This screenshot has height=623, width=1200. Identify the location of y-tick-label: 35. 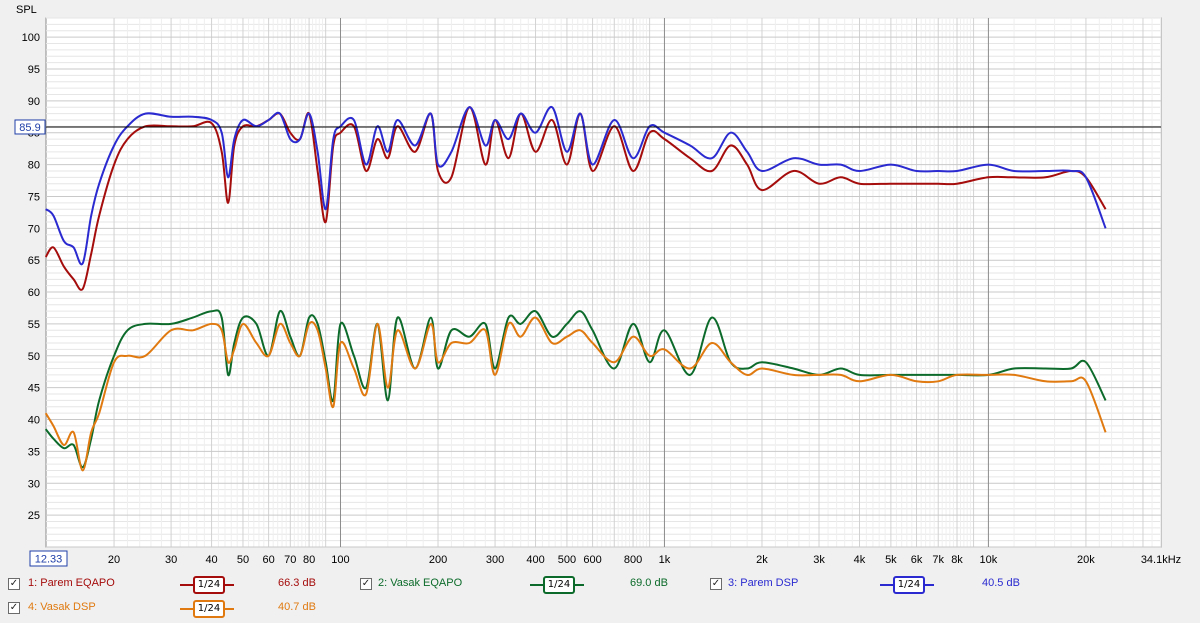
(34, 452).